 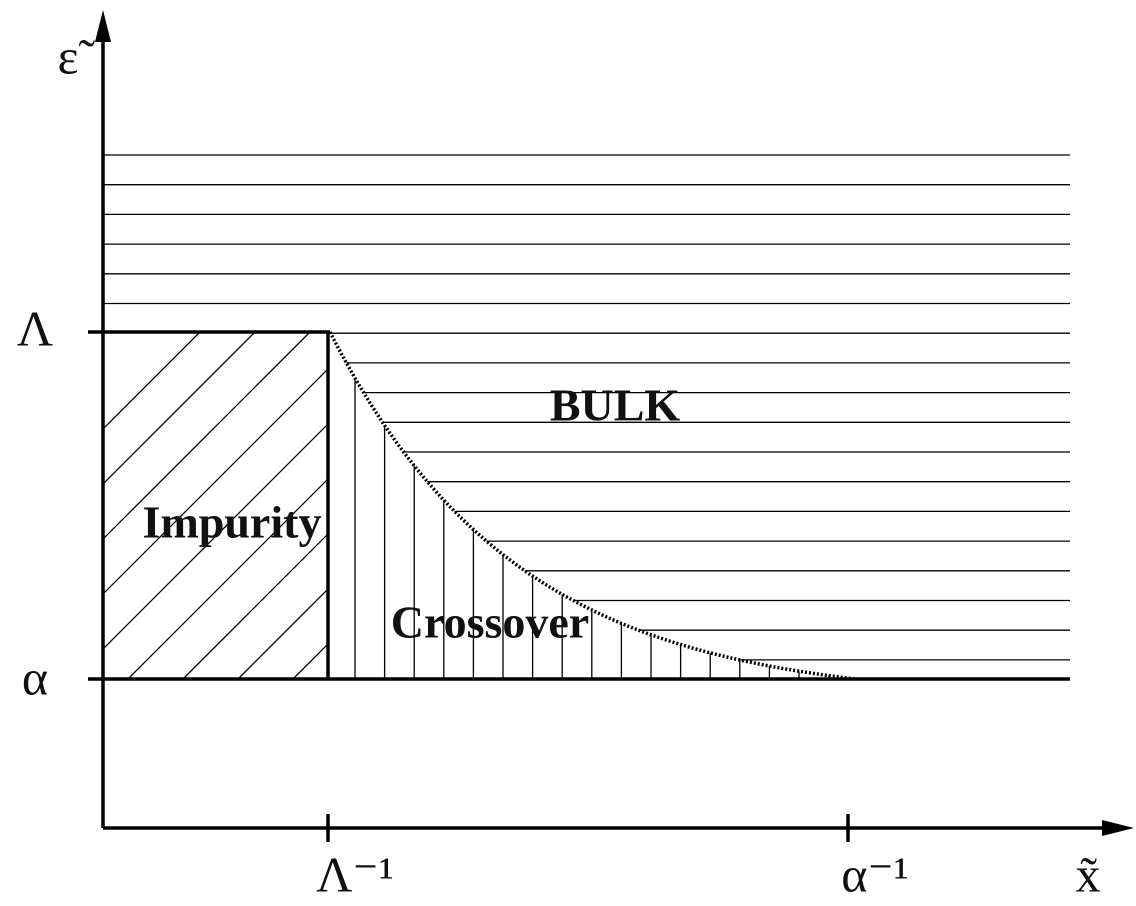 I want to click on x-axis-label: x̃, so click(x=1088, y=874).